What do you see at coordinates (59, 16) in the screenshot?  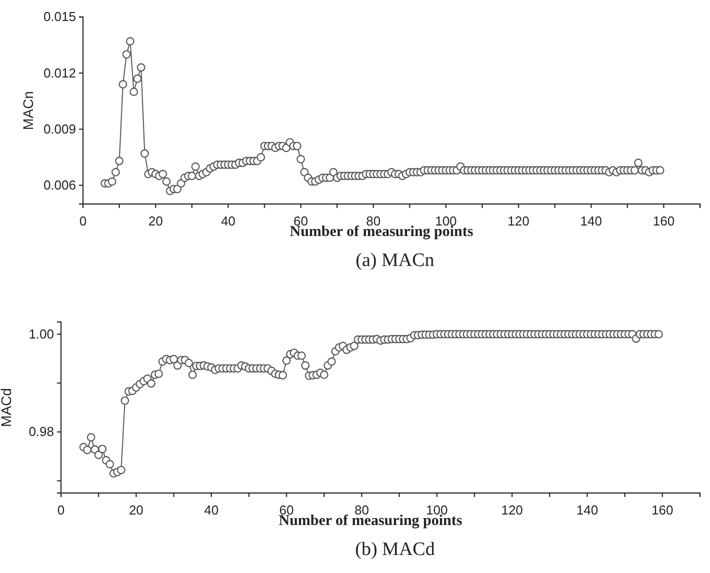 I see `y-tick-label: 0.015` at bounding box center [59, 16].